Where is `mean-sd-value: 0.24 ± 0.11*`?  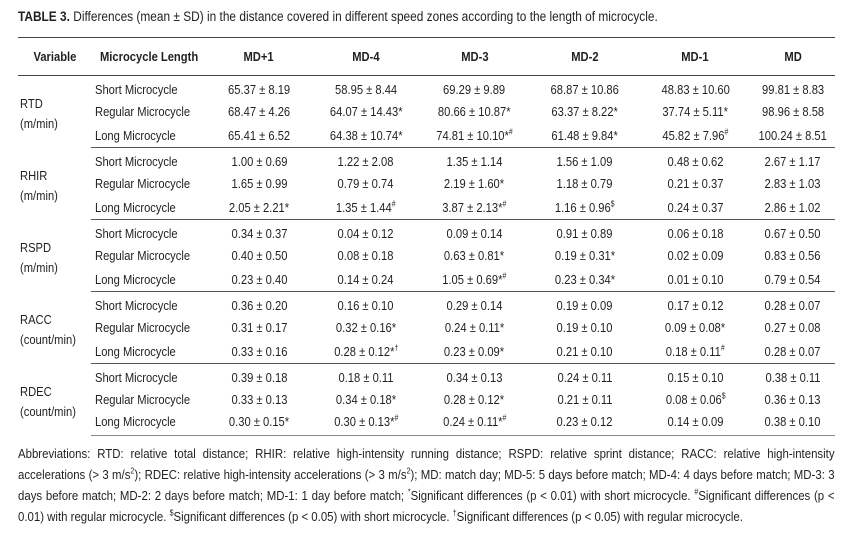 mean-sd-value: 0.24 ± 0.11* is located at coordinates (474, 327).